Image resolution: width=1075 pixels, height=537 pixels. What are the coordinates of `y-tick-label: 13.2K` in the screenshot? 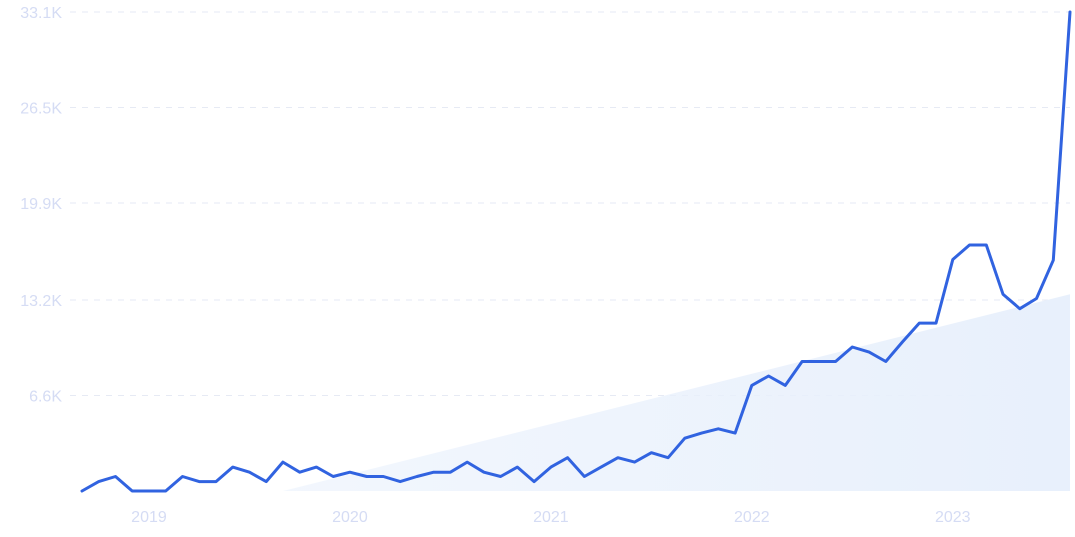 It's located at (41, 301).